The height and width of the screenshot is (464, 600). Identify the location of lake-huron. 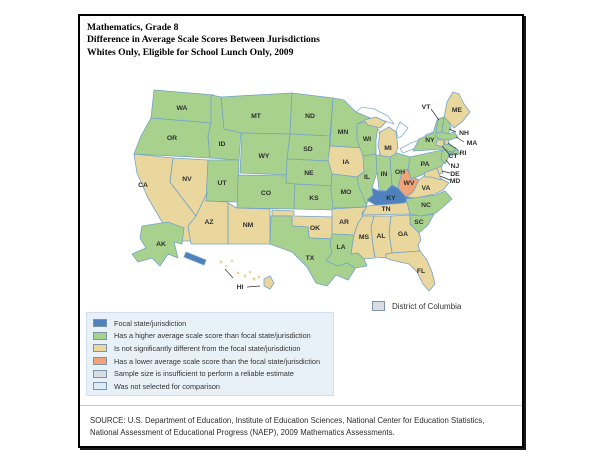
(402, 130).